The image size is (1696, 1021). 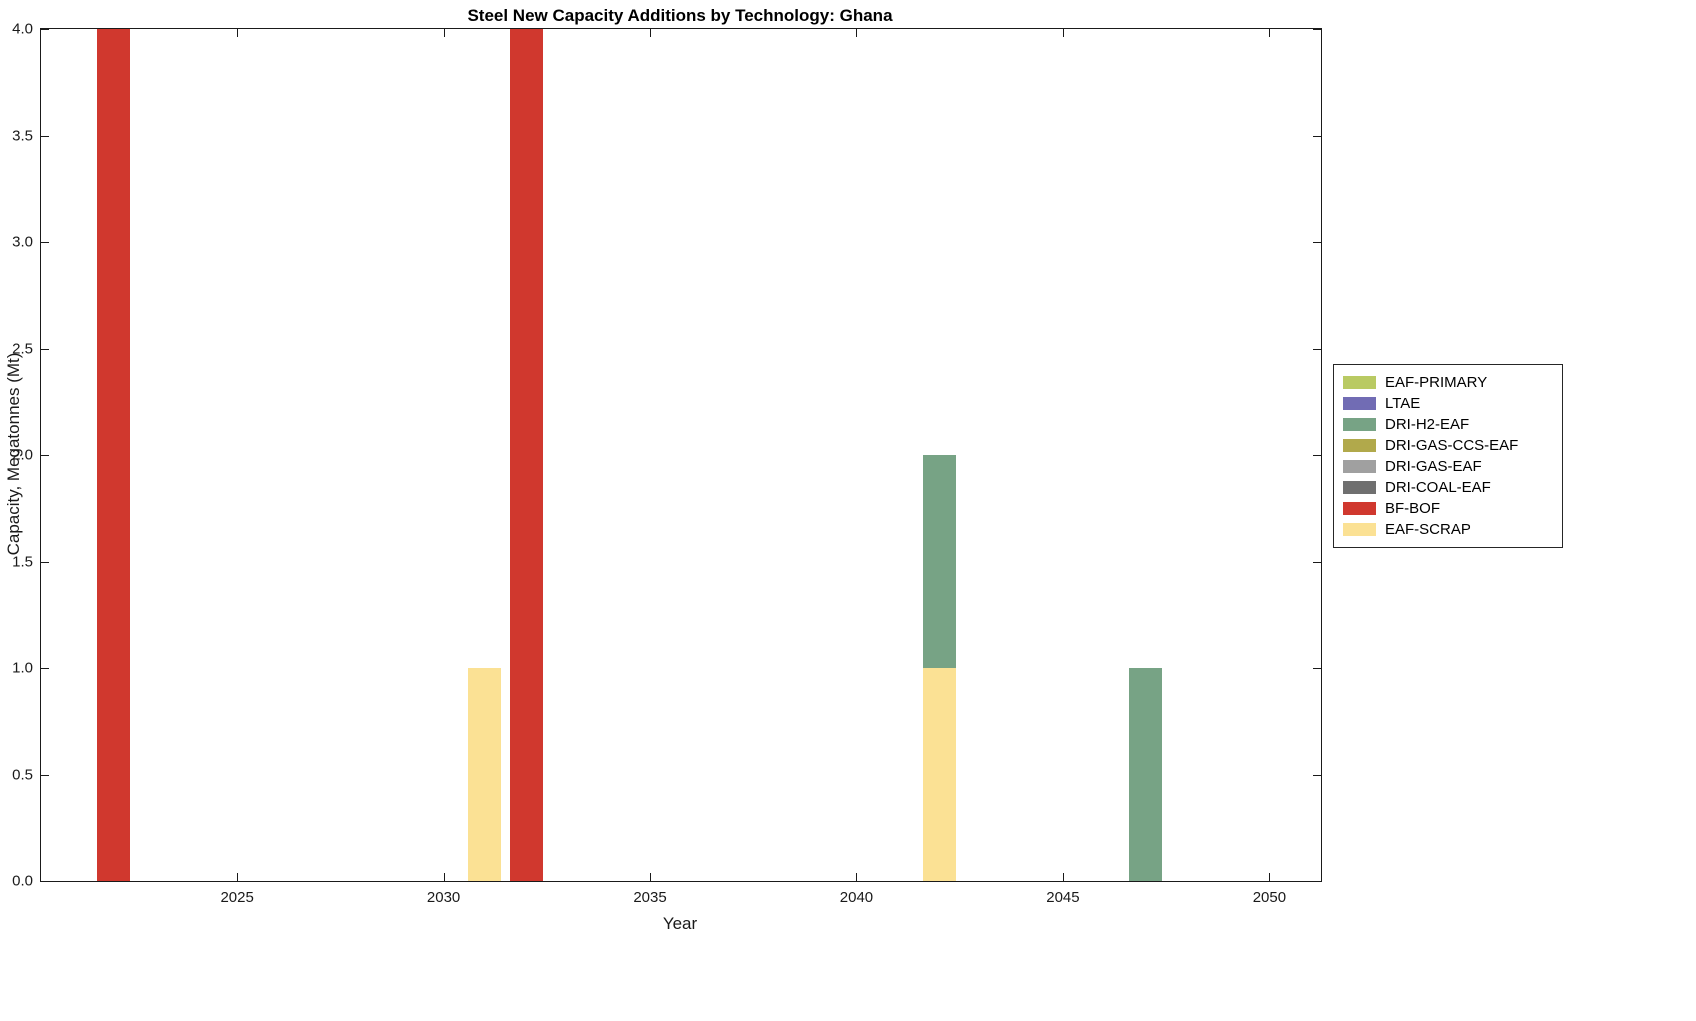 What do you see at coordinates (1412, 508) in the screenshot?
I see `legend-label: BF-BOF` at bounding box center [1412, 508].